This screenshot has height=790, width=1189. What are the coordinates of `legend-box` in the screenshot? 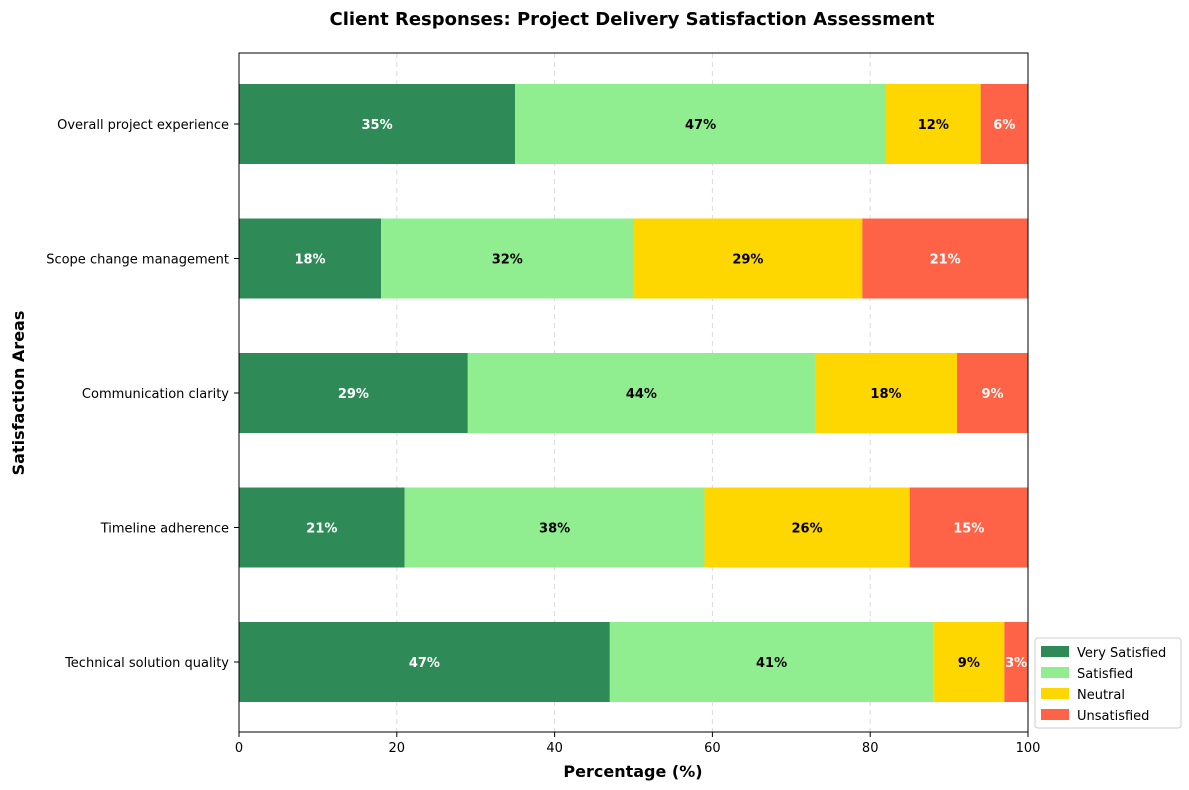 It's located at (1108, 683).